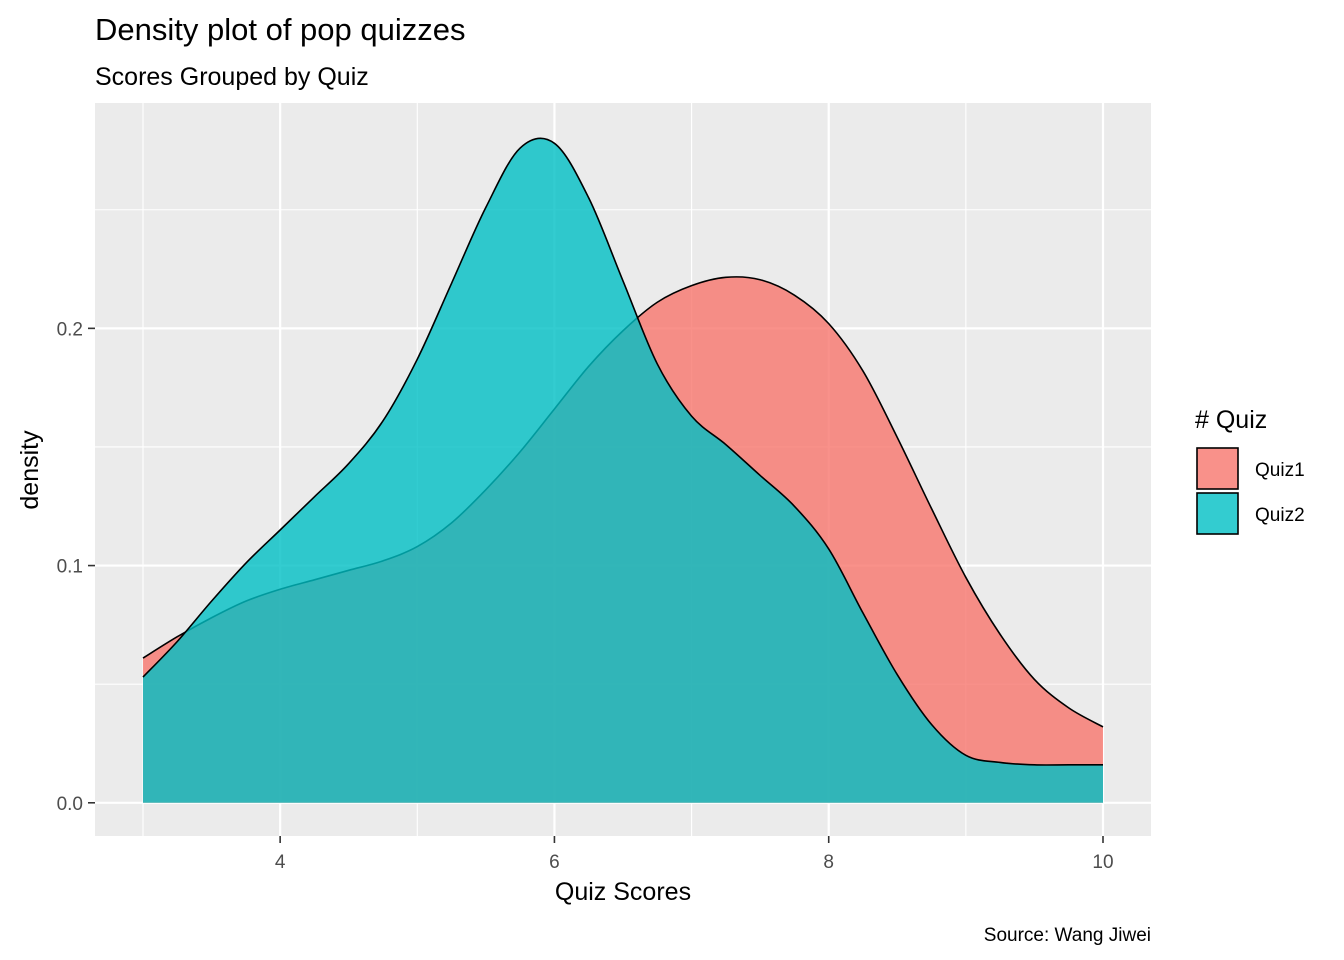  I want to click on x-tick-label-1: 6, so click(554, 862).